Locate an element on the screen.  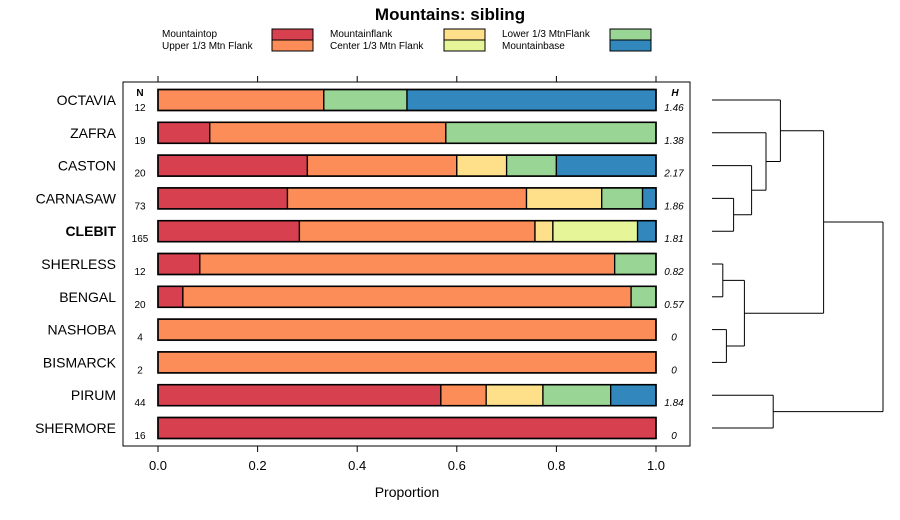
n-label: 44 is located at coordinates (140, 403).